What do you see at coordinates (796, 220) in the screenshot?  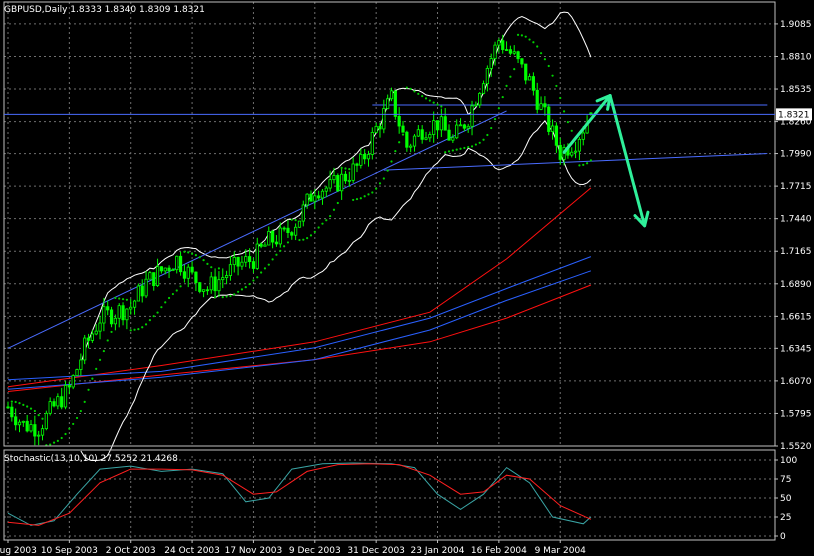 I see `y-tick-label: 1.7440` at bounding box center [796, 220].